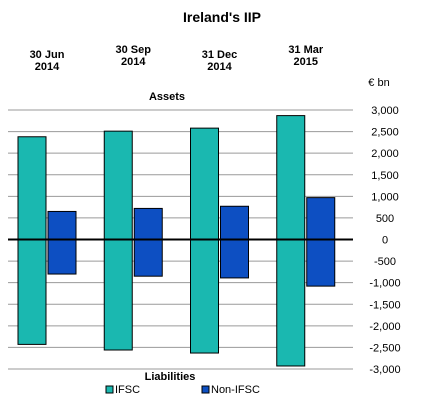  What do you see at coordinates (222, 17) in the screenshot?
I see `chart-title: Ireland's IIP` at bounding box center [222, 17].